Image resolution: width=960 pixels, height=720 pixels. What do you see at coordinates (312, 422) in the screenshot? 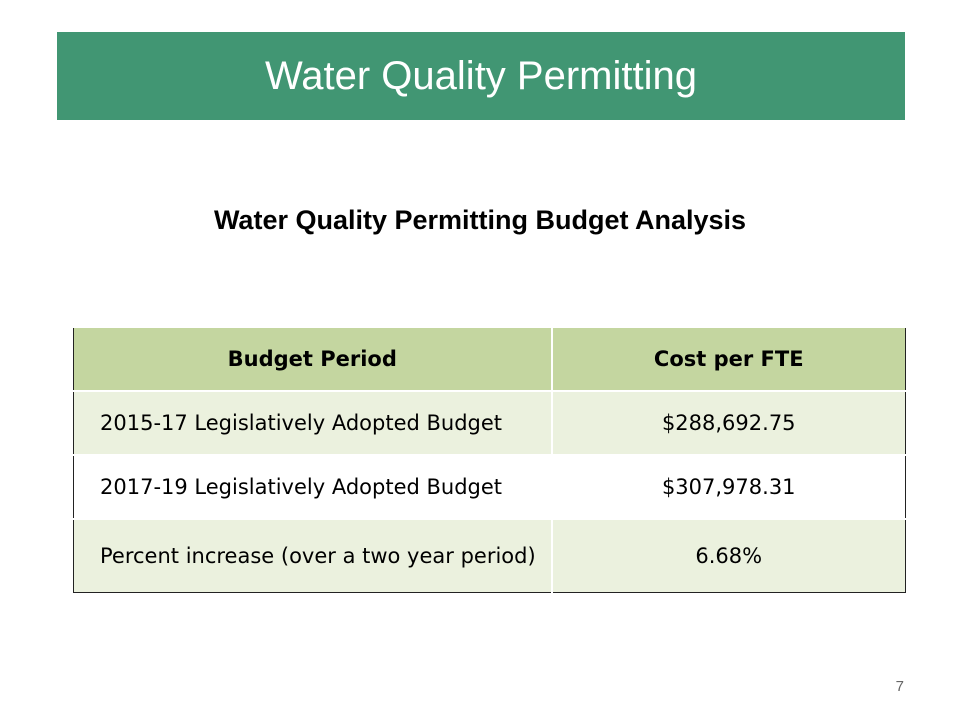
I see `budget-period-cell: 2015-17 Legislatively Adopted Budget` at bounding box center [312, 422].